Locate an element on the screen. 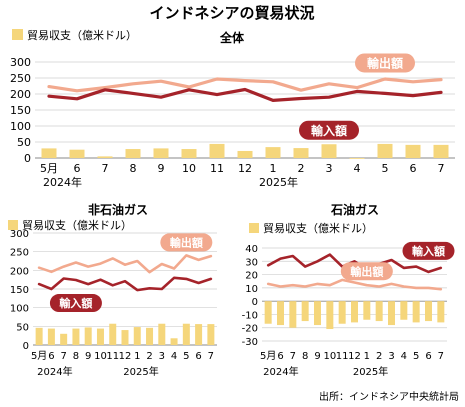 This screenshot has width=465, height=407. source-note: 出所：インドネシア中央統計局 is located at coordinates (389, 396).